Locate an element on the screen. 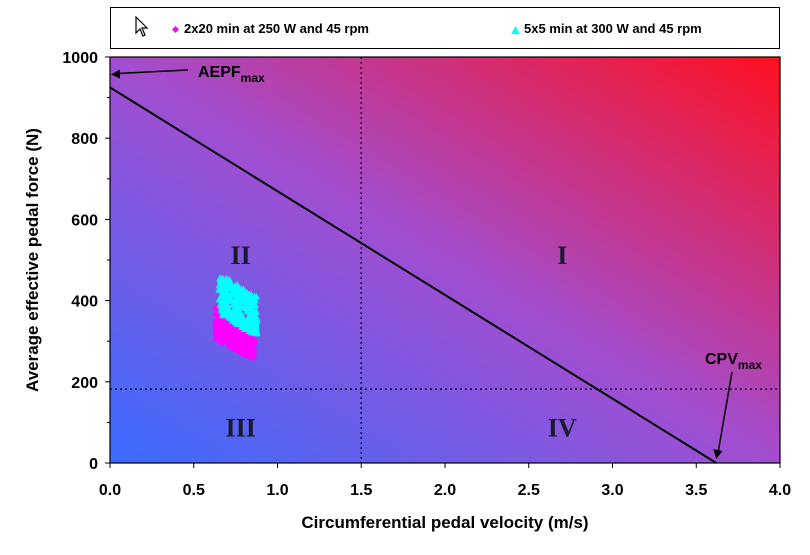  region-label-iv: IV is located at coordinates (562, 428).